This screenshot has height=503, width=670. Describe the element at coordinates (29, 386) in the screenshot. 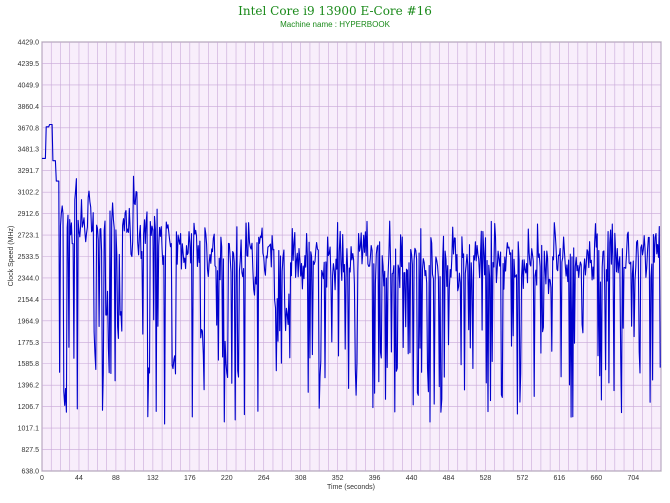

I see `y-tick-label: 1396.2` at that location.